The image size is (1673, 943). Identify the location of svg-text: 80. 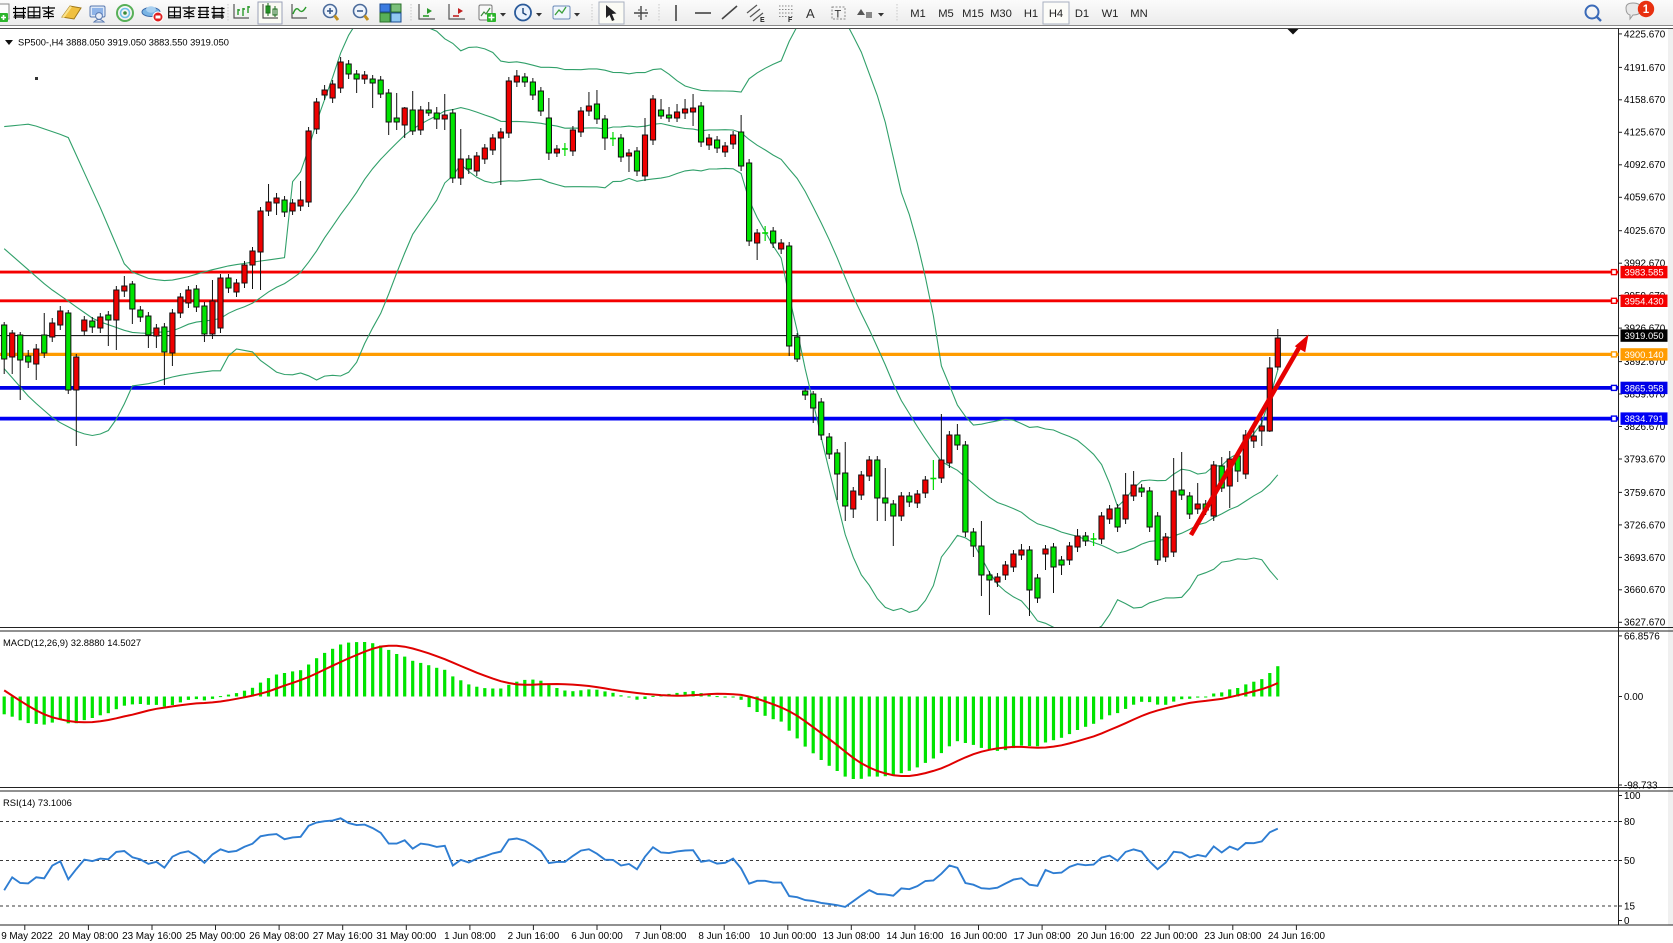
(1629, 822).